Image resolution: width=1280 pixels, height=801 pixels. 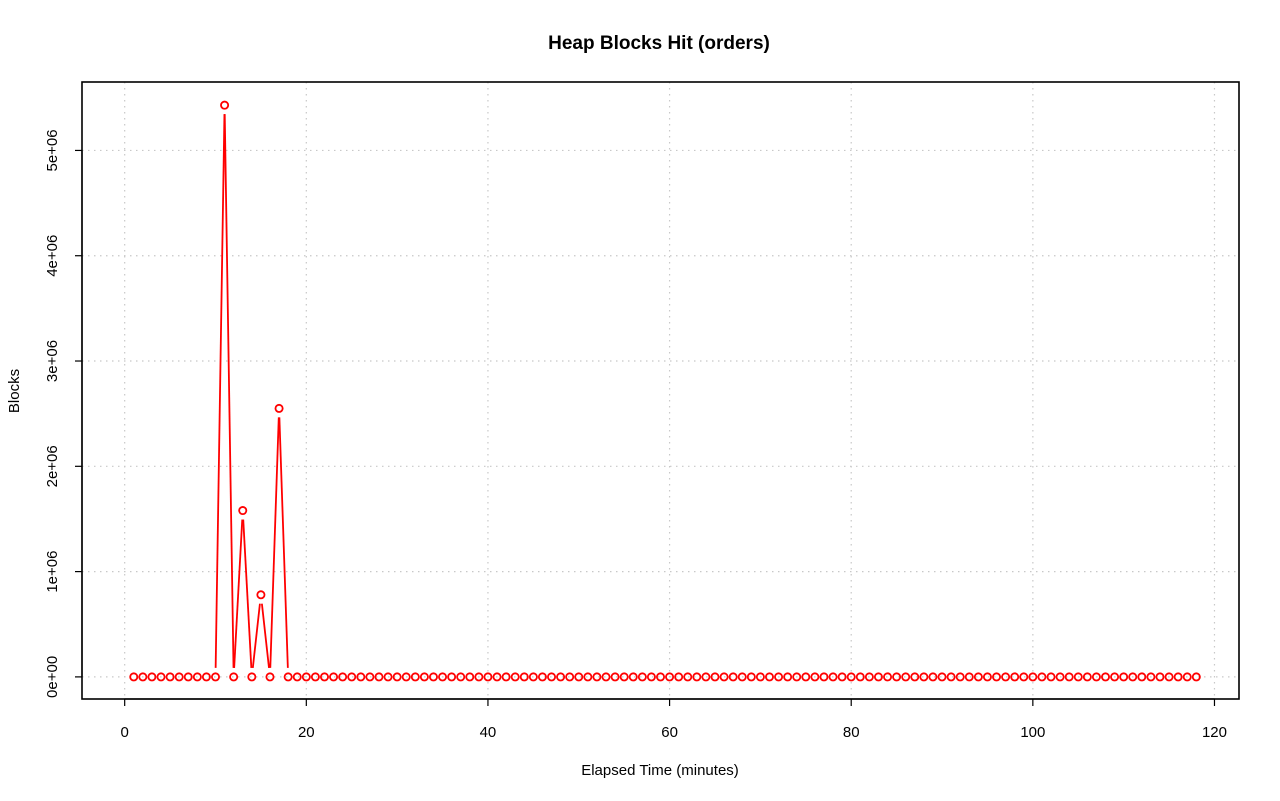 What do you see at coordinates (1032, 732) in the screenshot?
I see `x-tick-label: 100` at bounding box center [1032, 732].